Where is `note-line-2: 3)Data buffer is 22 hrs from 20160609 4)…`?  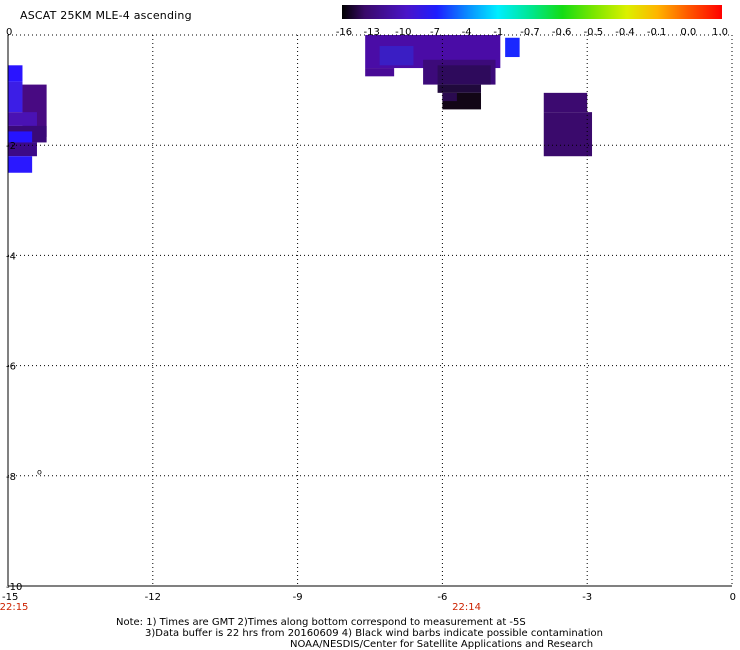 note-line-2: 3)Data buffer is 22 hrs from 20160609 4)… is located at coordinates (374, 633).